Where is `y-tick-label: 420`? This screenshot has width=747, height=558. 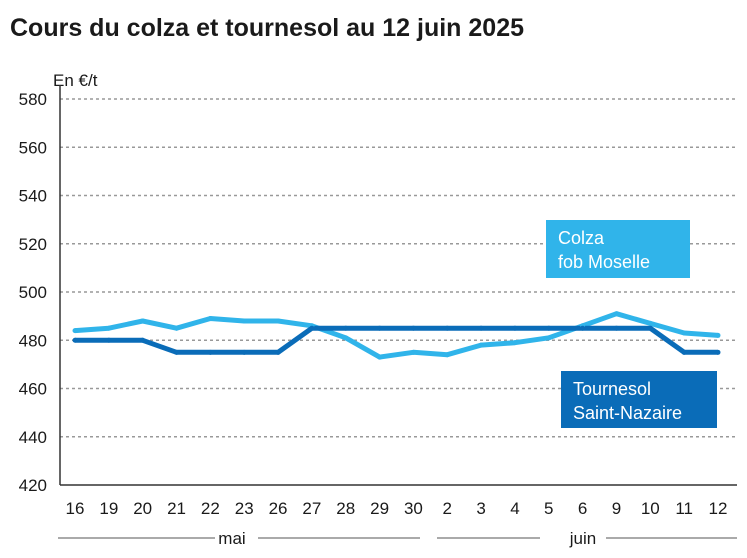 y-tick-label: 420 is located at coordinates (33, 485).